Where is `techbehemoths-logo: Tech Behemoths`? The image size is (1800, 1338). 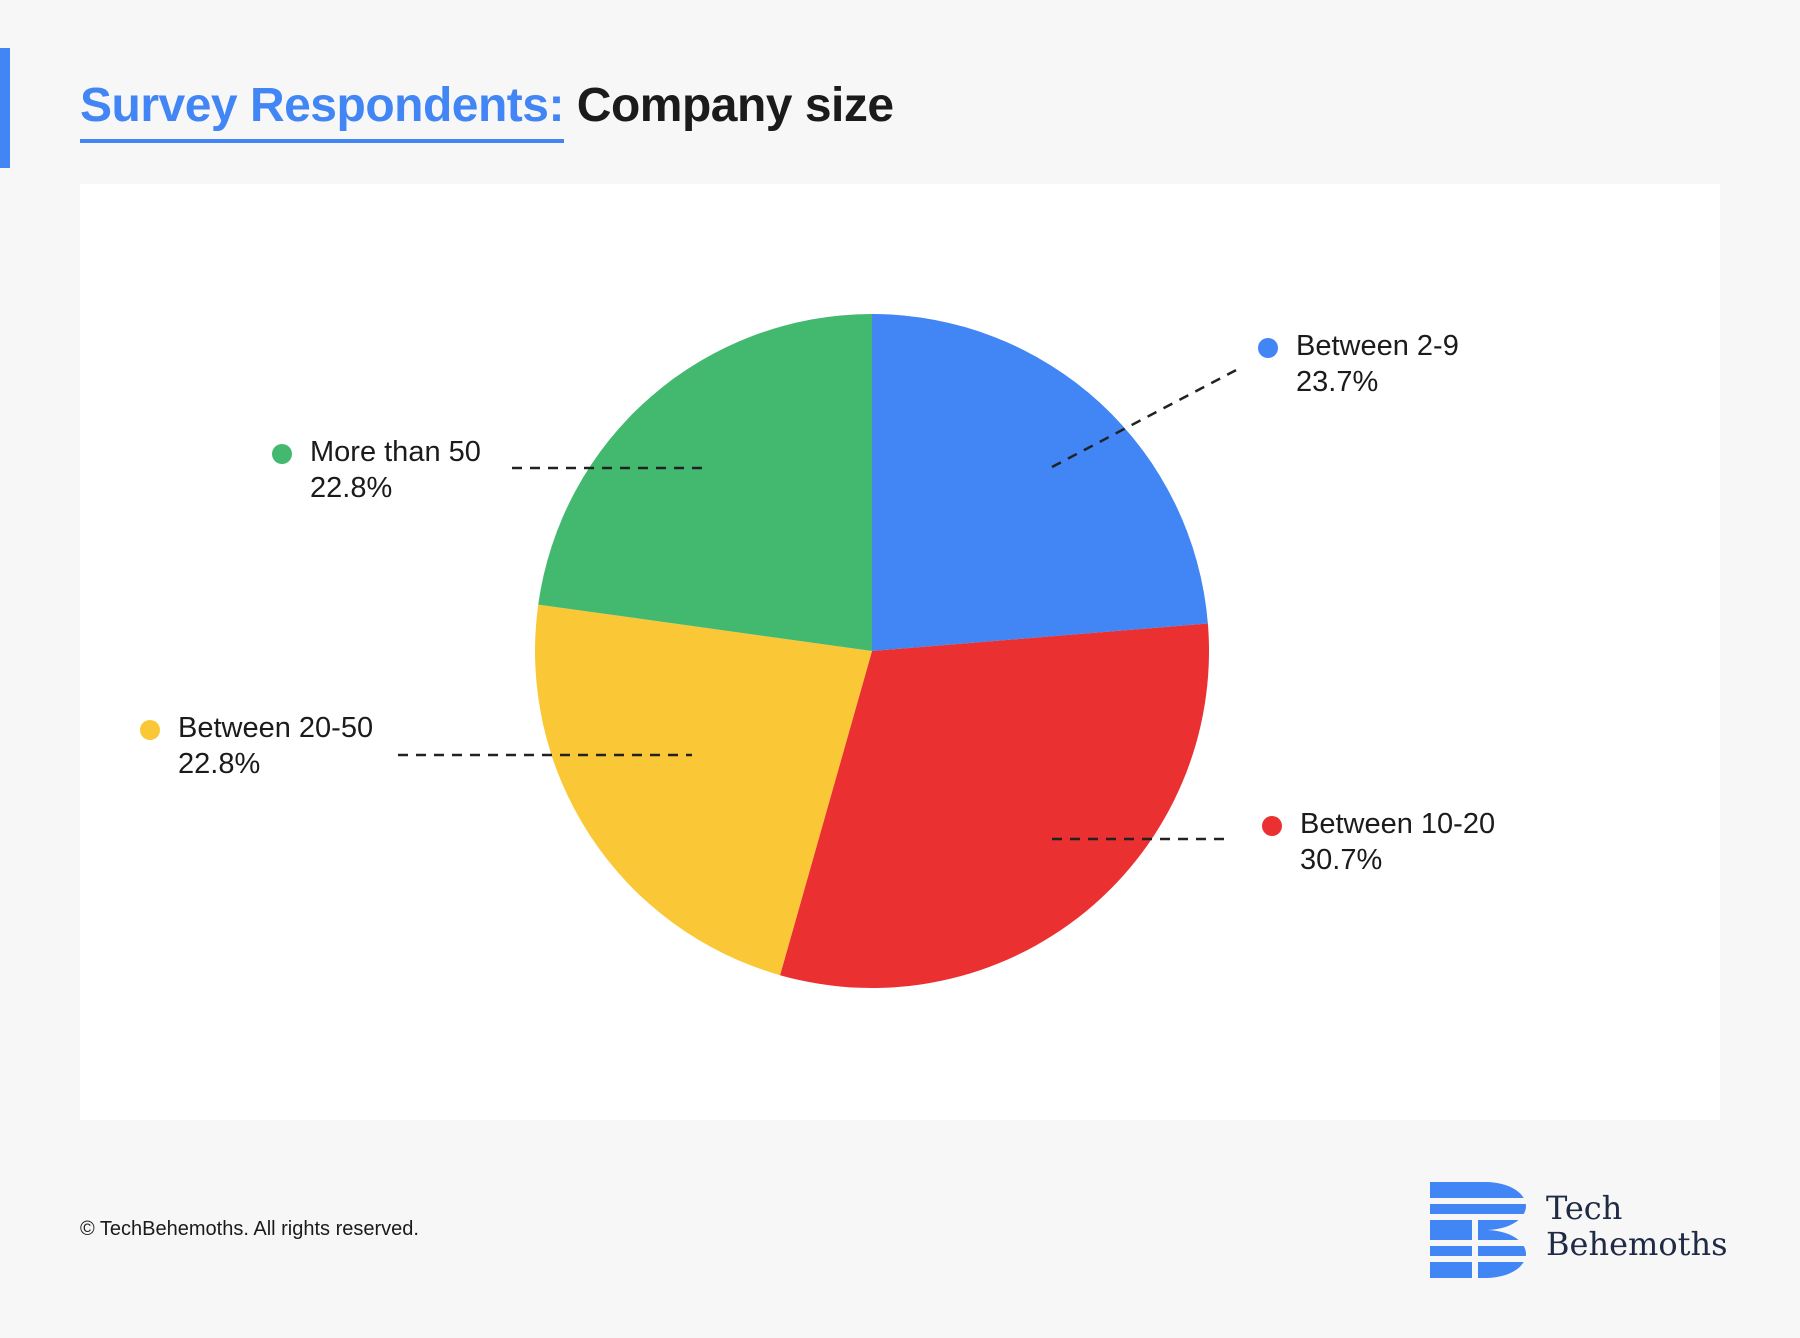 techbehemoths-logo: Tech Behemoths is located at coordinates (1578, 1230).